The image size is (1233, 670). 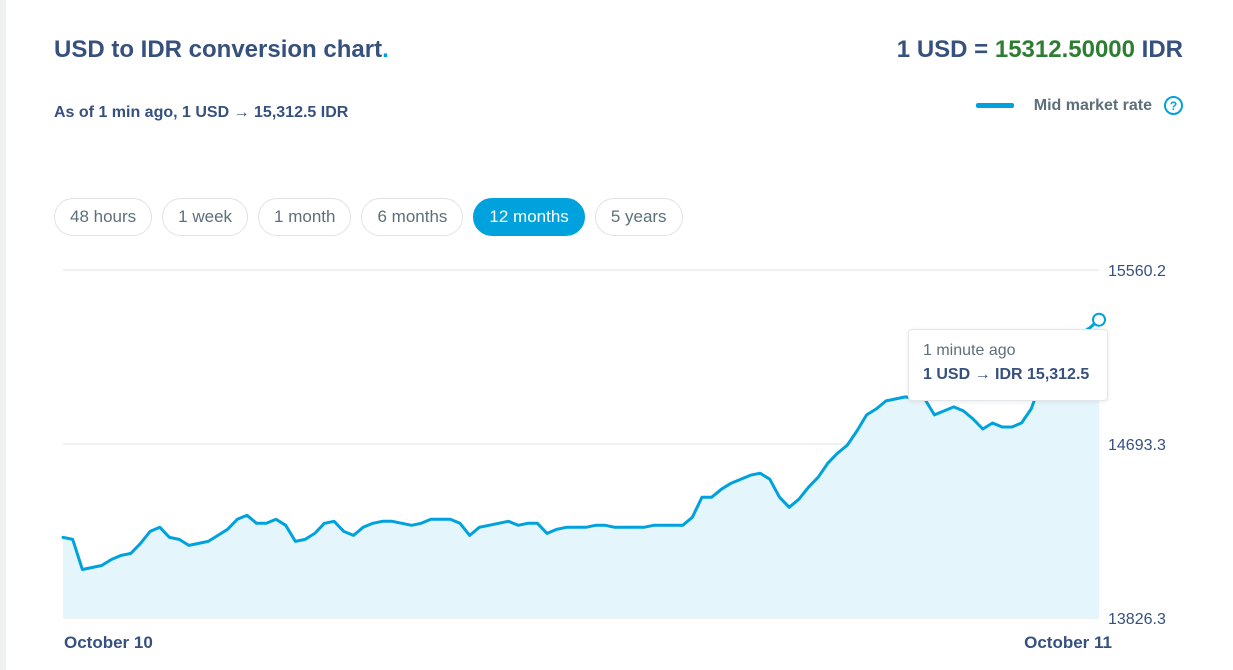 I want to click on y-tick-label: 15560.2, so click(x=1137, y=271).